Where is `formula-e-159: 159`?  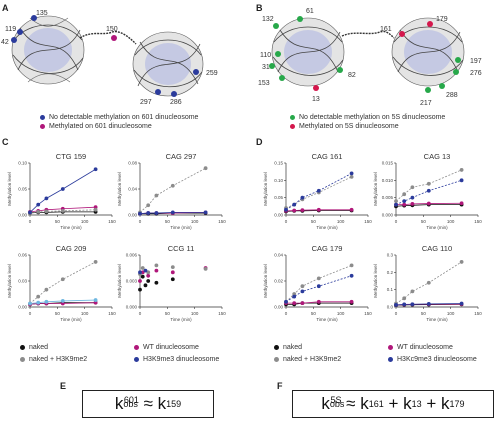
formula-e-159: 159 is located at coordinates (174, 404).